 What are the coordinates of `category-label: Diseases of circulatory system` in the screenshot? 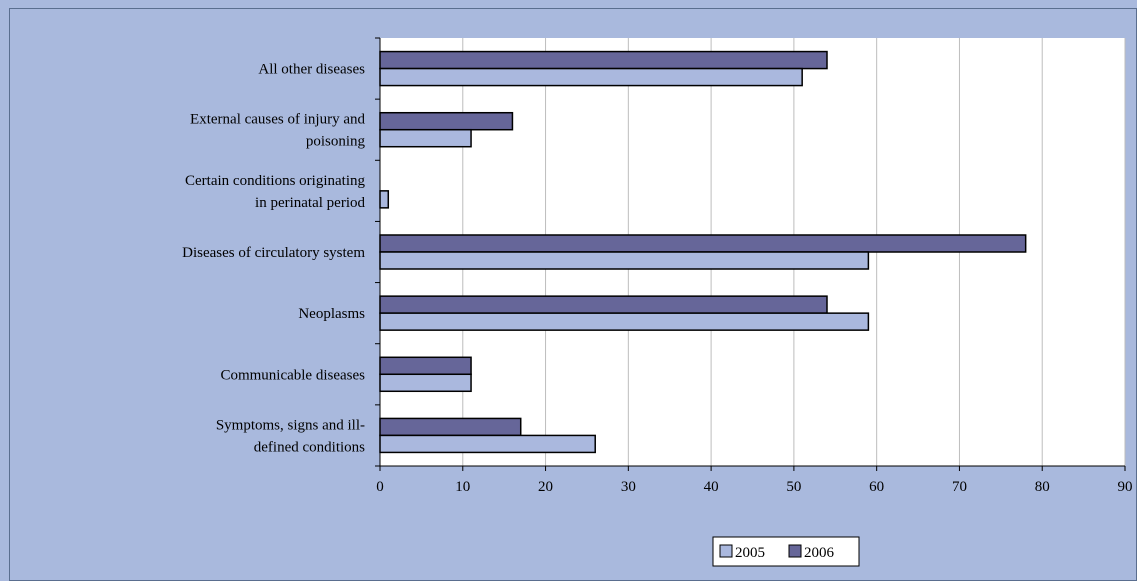 It's located at (273, 253).